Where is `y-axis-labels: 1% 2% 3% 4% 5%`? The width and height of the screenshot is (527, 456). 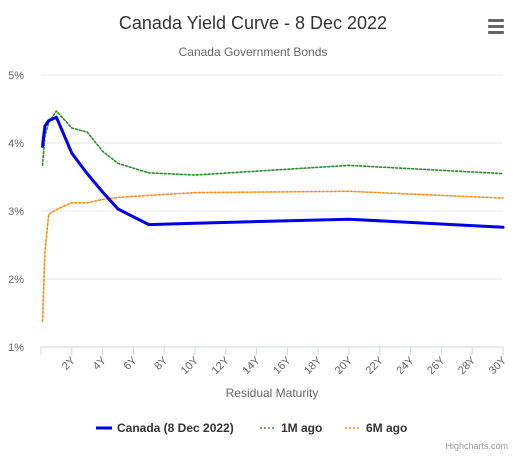
y-axis-labels: 1% 2% 3% 4% 5% is located at coordinates (16, 212).